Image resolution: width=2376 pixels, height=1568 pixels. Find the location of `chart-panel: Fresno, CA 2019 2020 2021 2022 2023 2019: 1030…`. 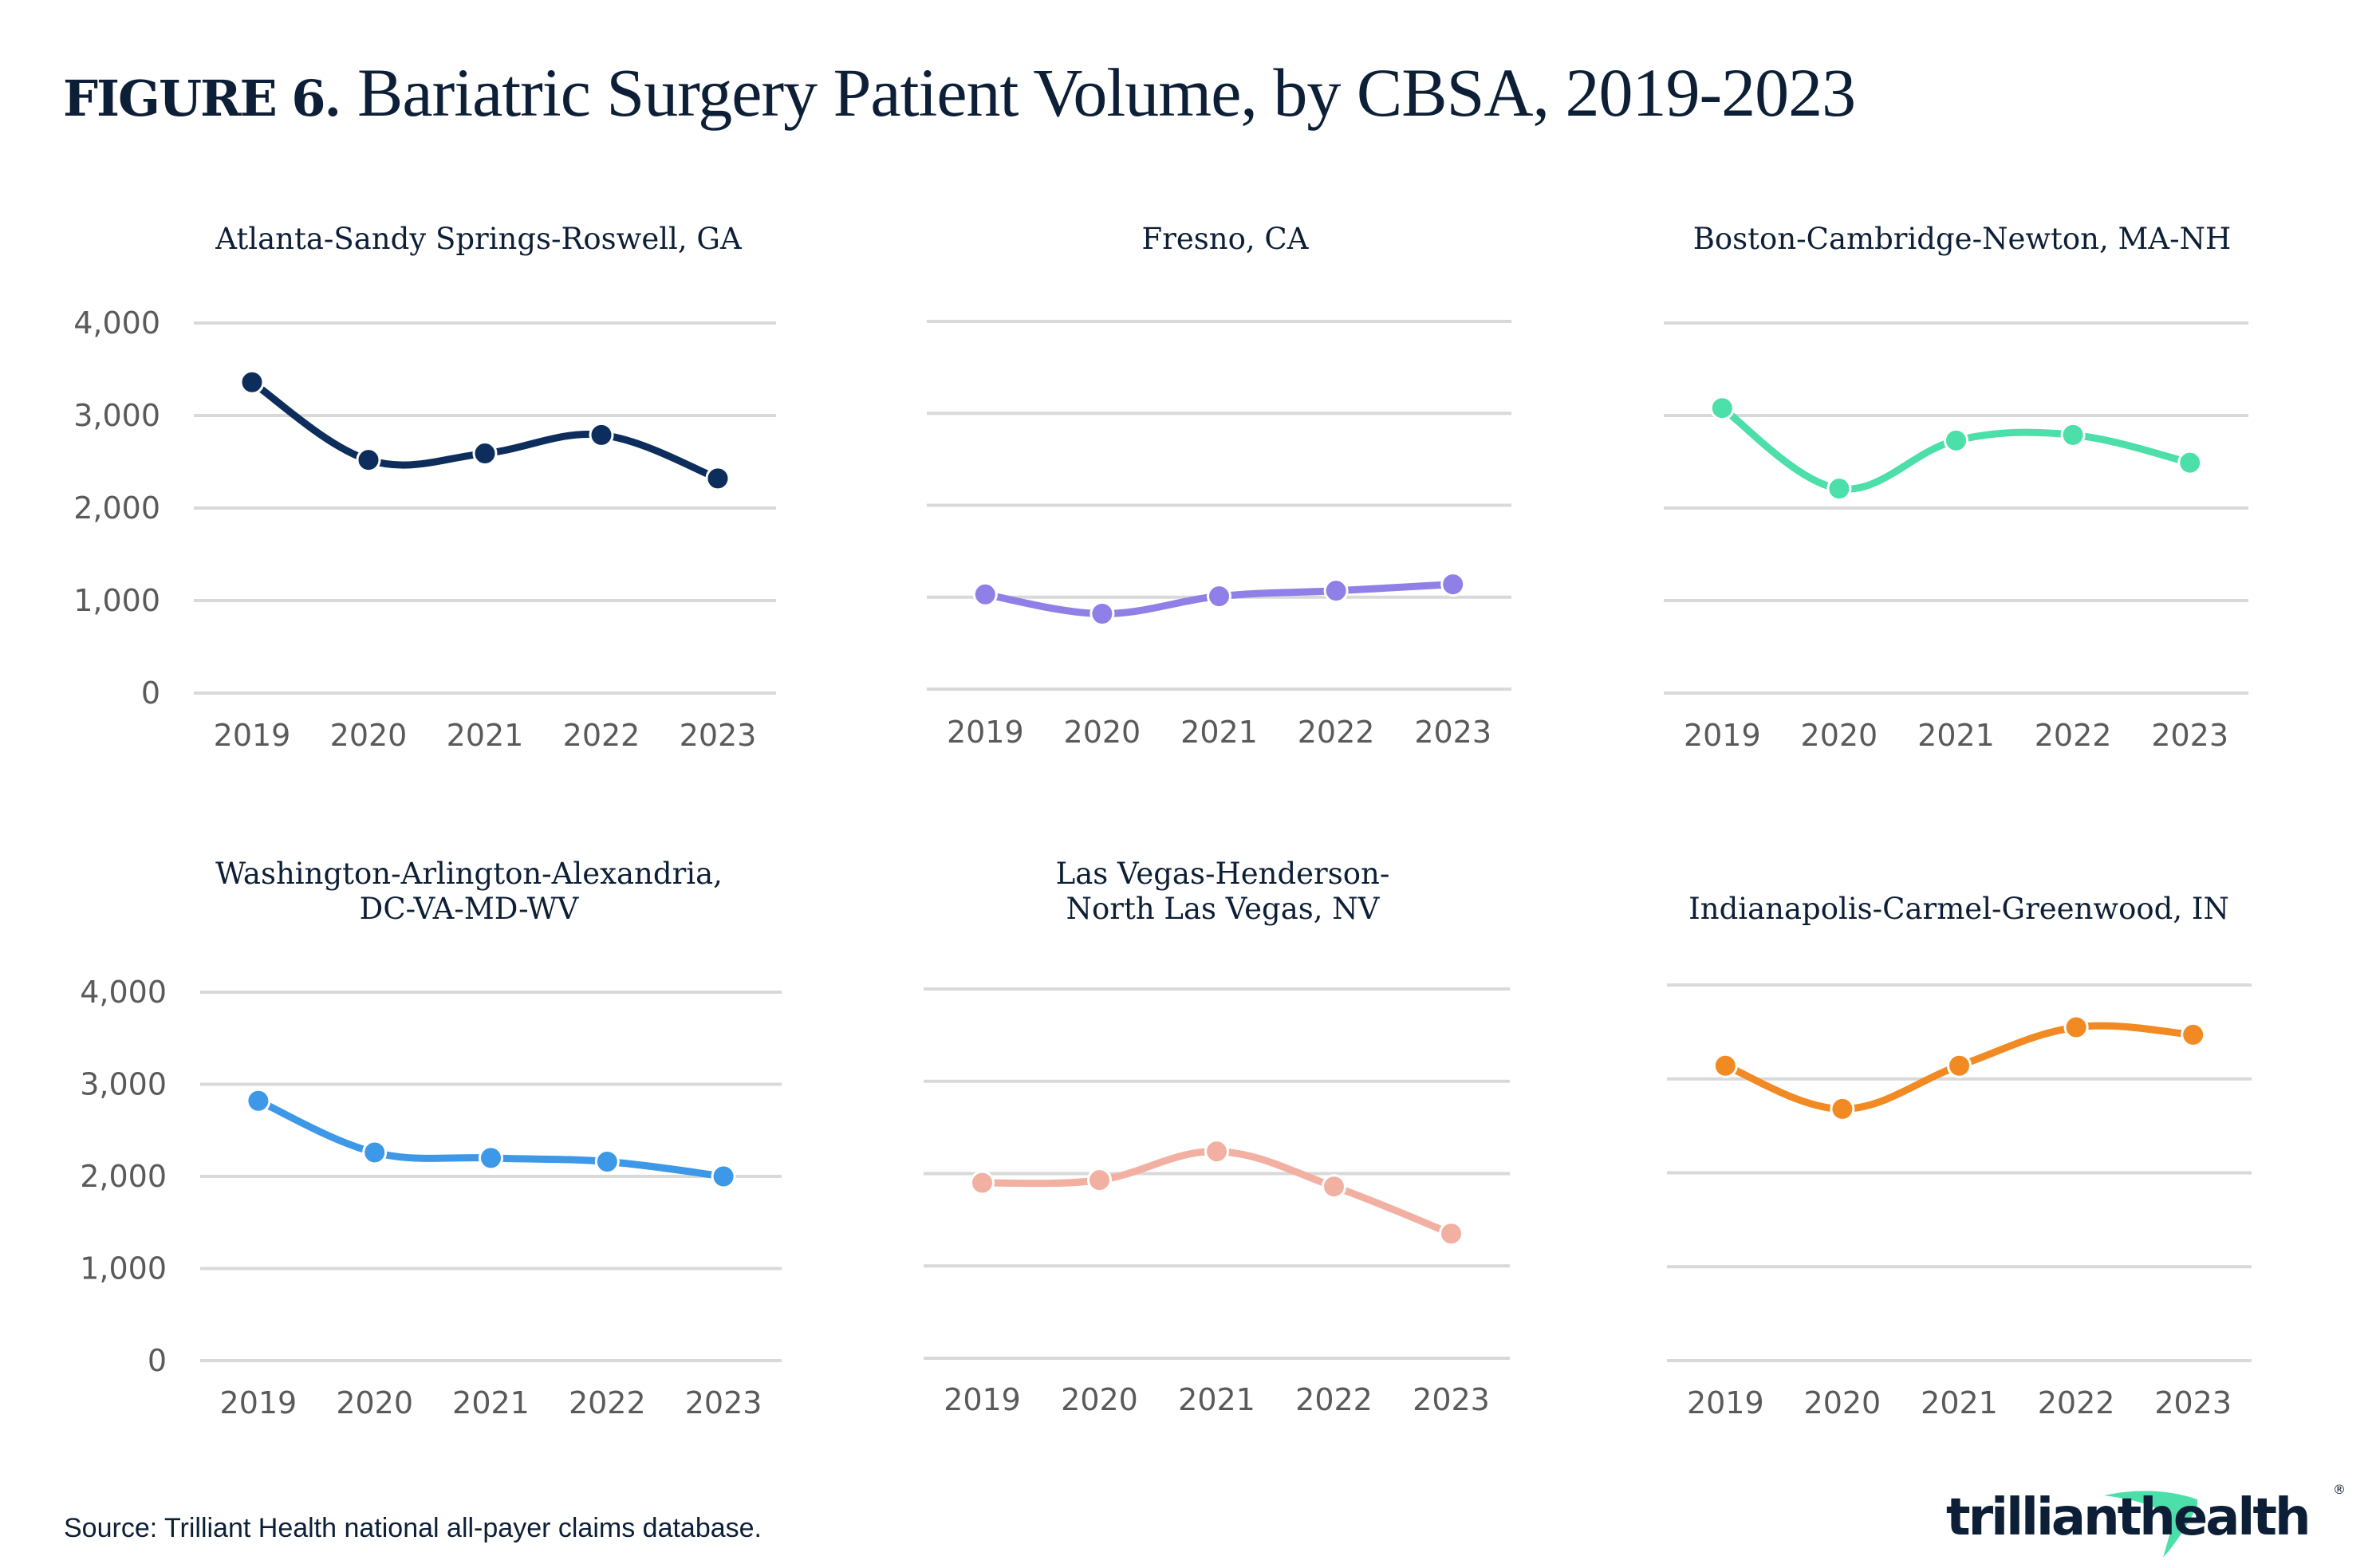

chart-panel: Fresno, CA 2019 2020 2021 2022 2023 2019: 1030… is located at coordinates (1219, 486).